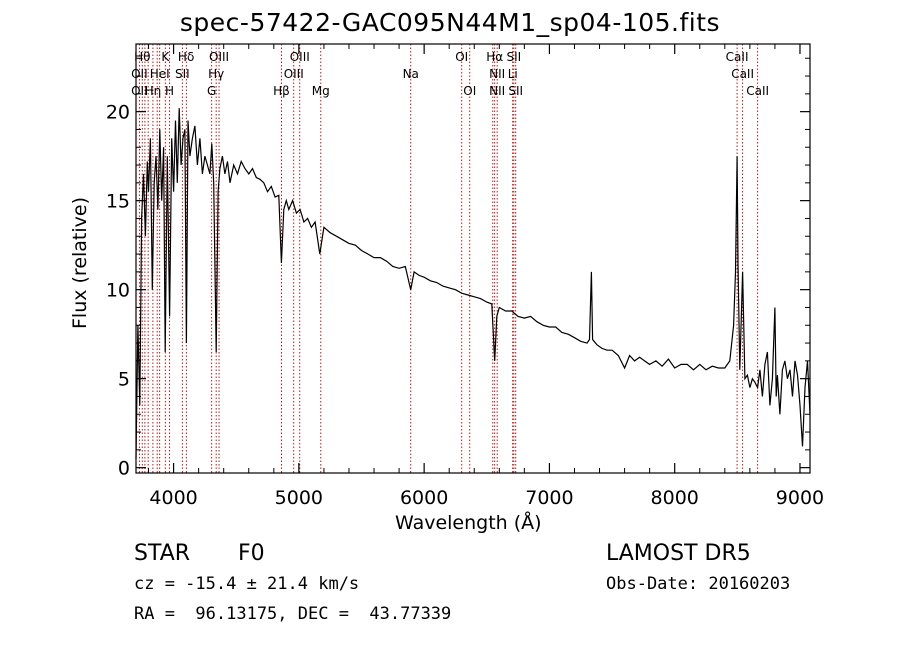  Describe the element at coordinates (160, 74) in the screenshot. I see `reference-line-label: HeI` at that location.